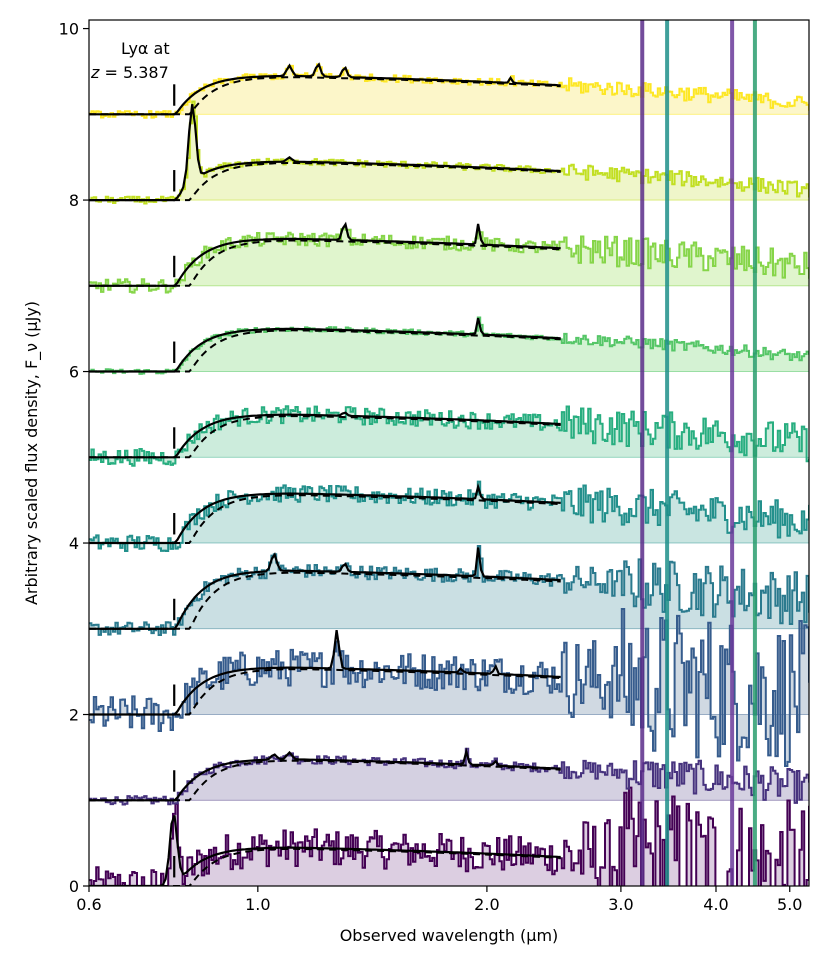 Image resolution: width=830 pixels, height=969 pixels. What do you see at coordinates (325, 435) in the screenshot?
I see `spectrum-5-fit` at bounding box center [325, 435].